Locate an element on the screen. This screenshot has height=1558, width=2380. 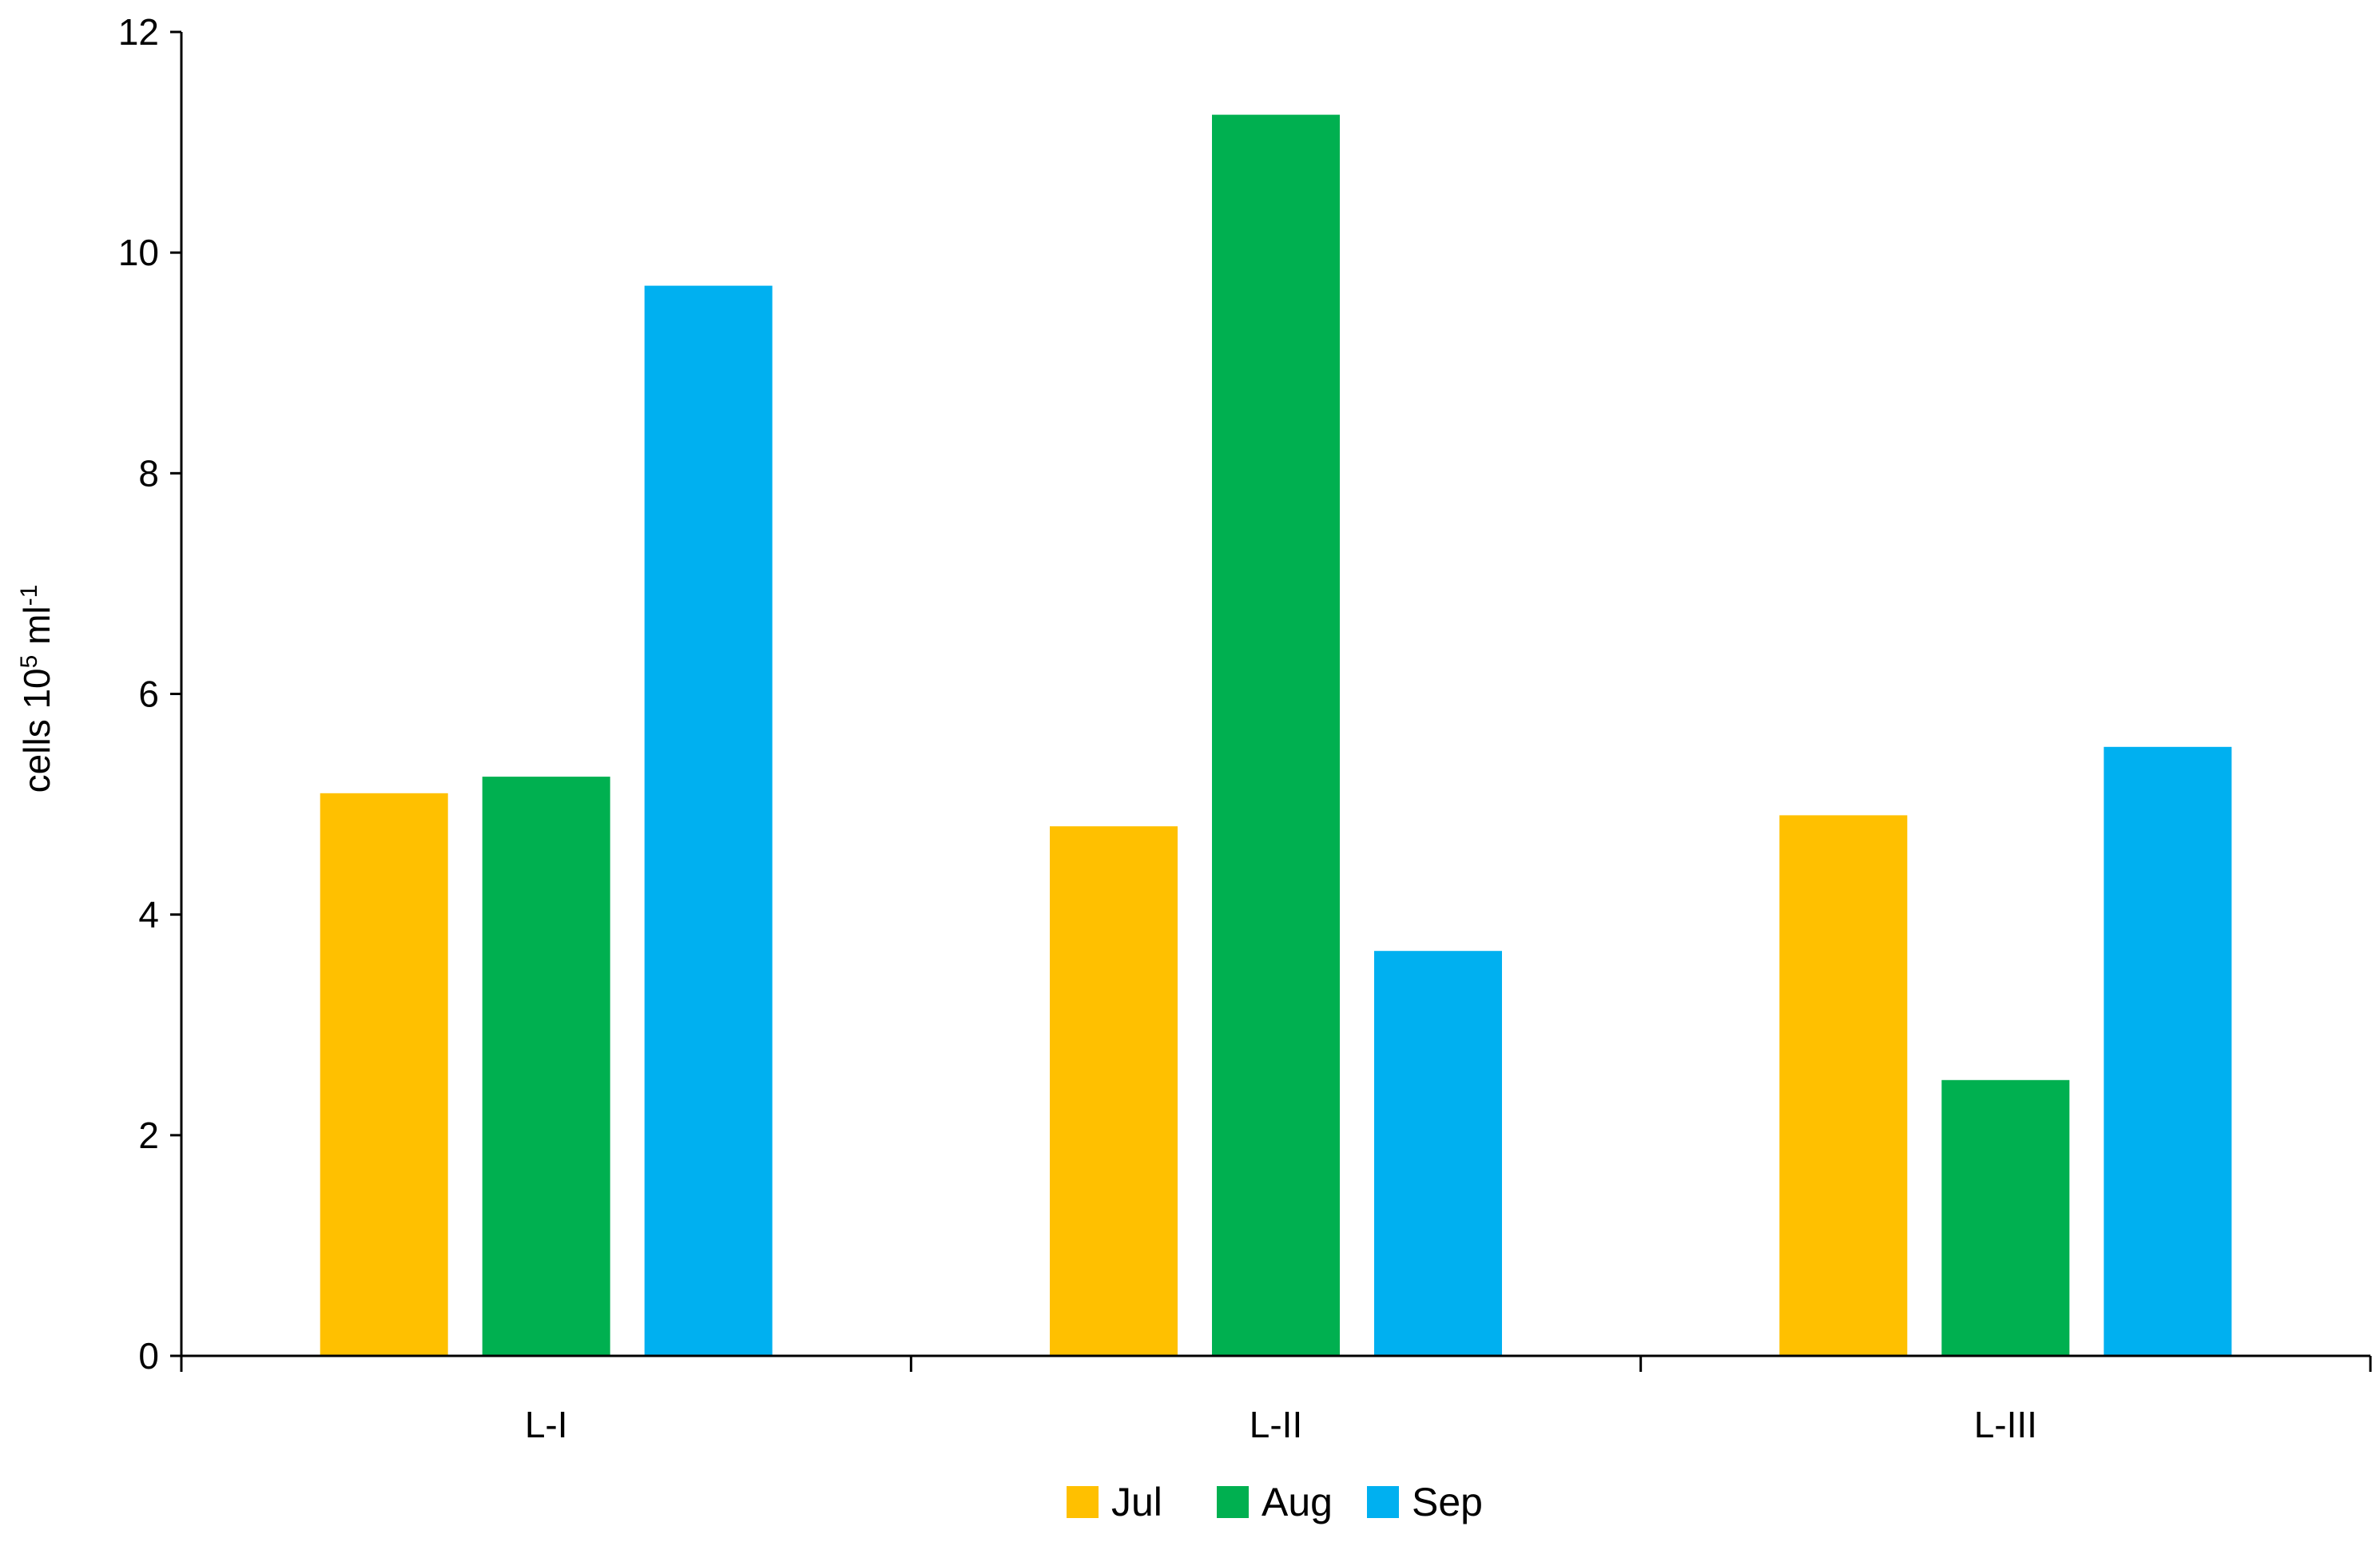
bar-L-I-Sep is located at coordinates (708, 821).